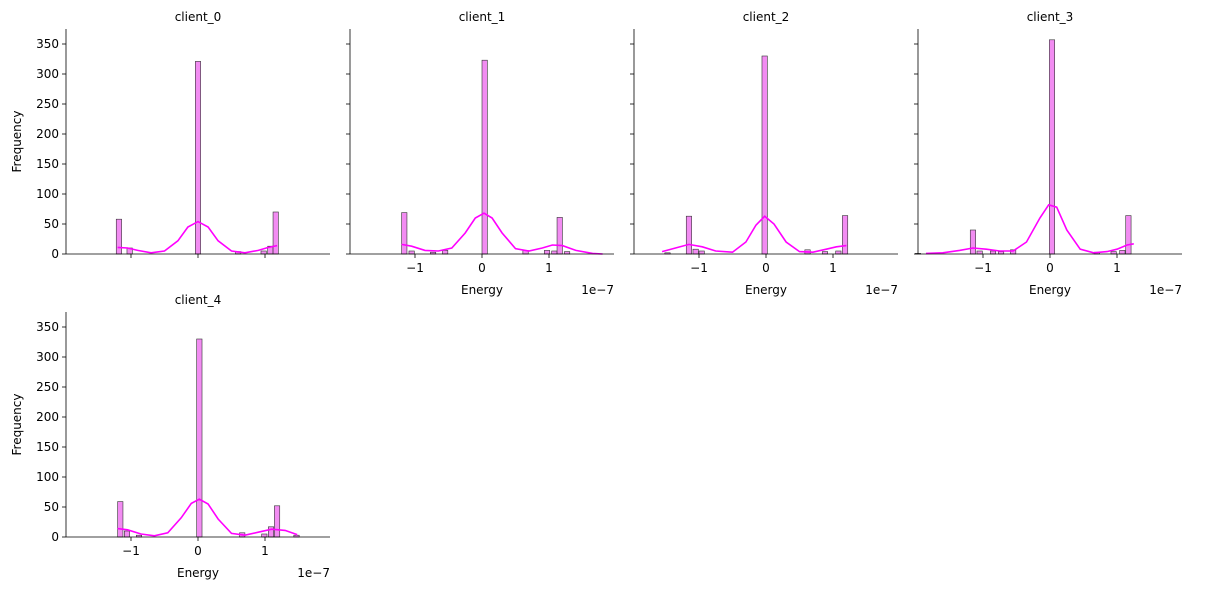  What do you see at coordinates (170, 135) in the screenshot?
I see `panel-client_0: client_0 0 50 100 150 200 250 300 350 Frequency` at bounding box center [170, 135].